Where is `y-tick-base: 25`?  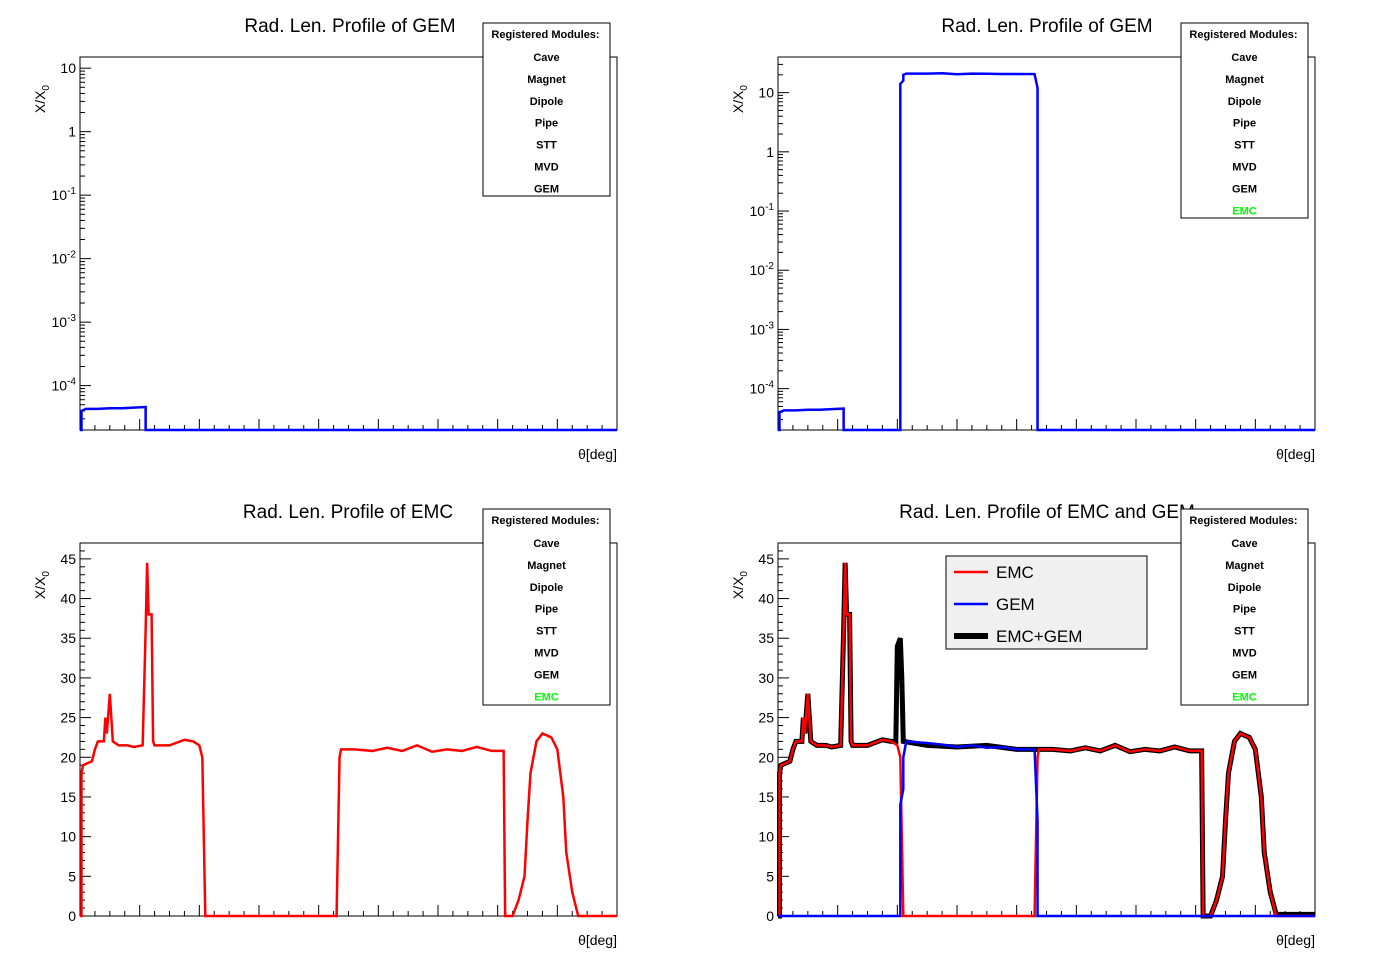 y-tick-base: 25 is located at coordinates (68, 718).